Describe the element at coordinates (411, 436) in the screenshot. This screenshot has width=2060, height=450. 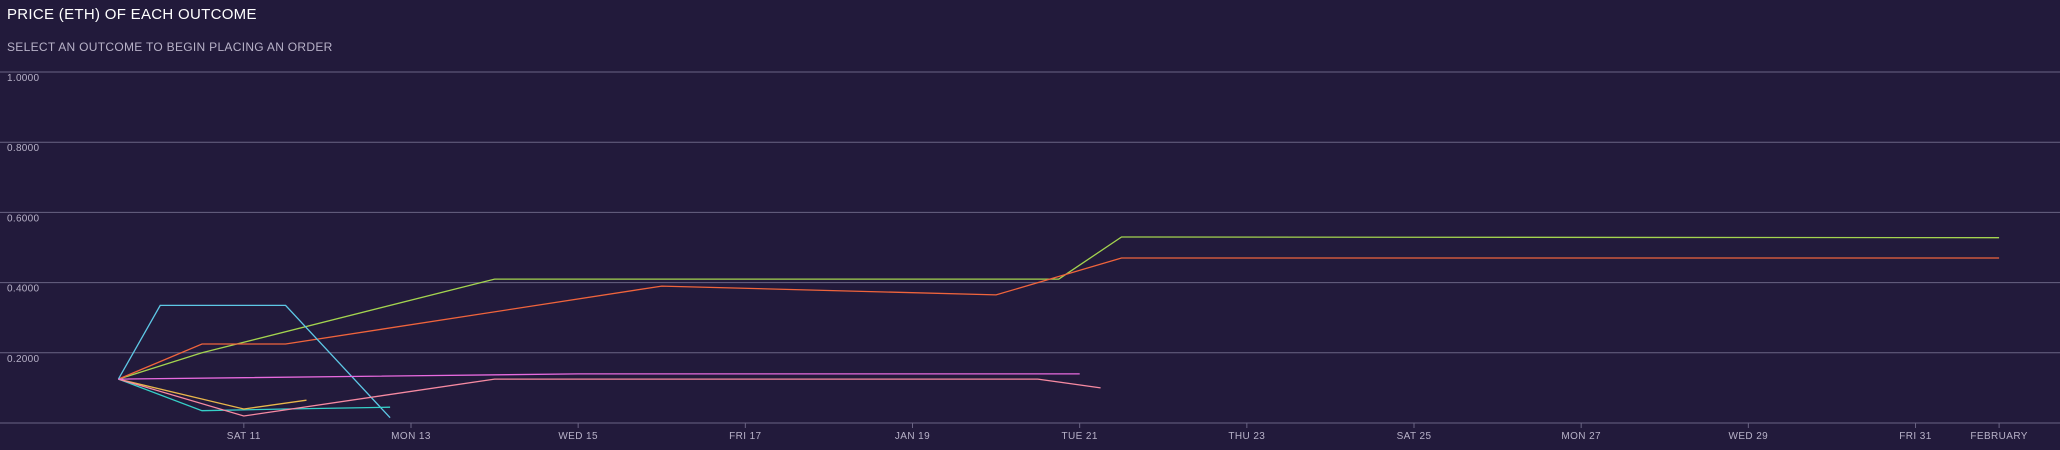
I see `x-tick-label: MON 13` at that location.